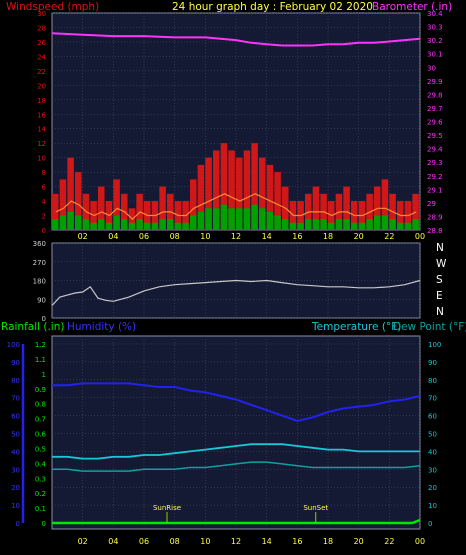 This screenshot has height=555, width=466. I want to click on temp-x-tick-label: 18, so click(328, 541).